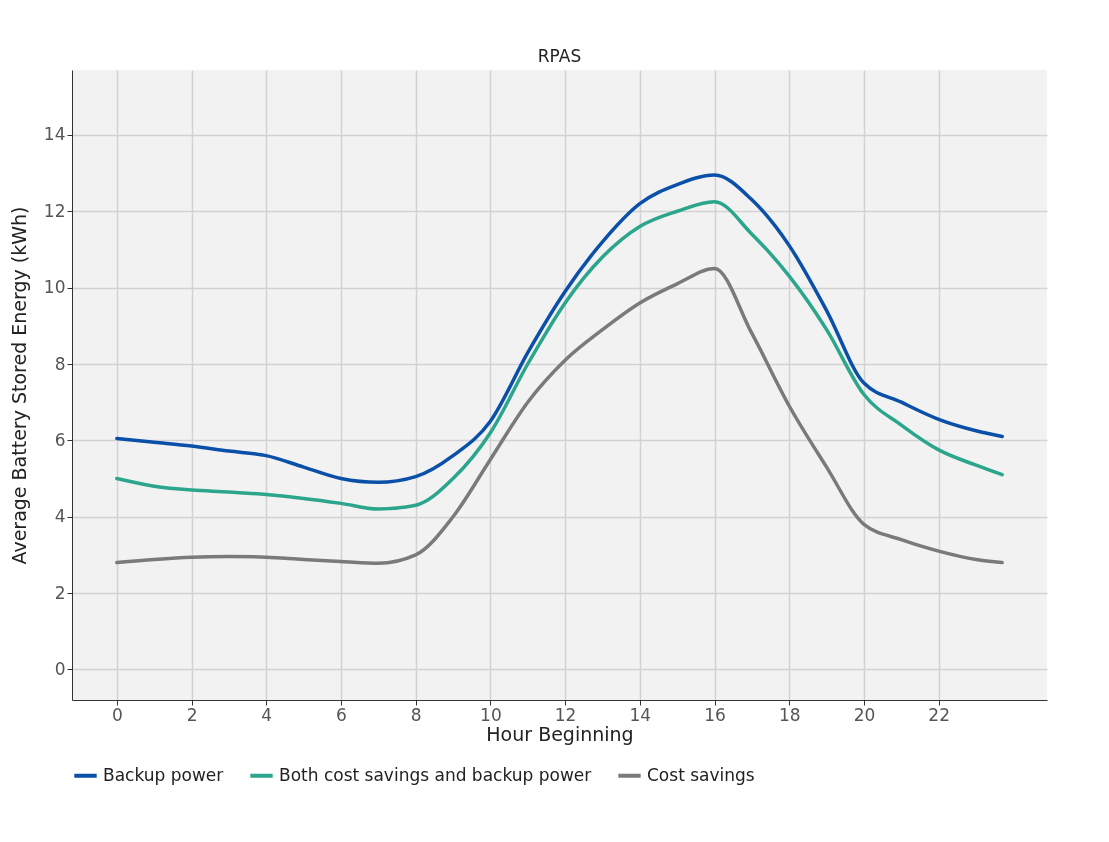  What do you see at coordinates (435, 774) in the screenshot?
I see `legend-label: Both cost savings and backup power` at bounding box center [435, 774].